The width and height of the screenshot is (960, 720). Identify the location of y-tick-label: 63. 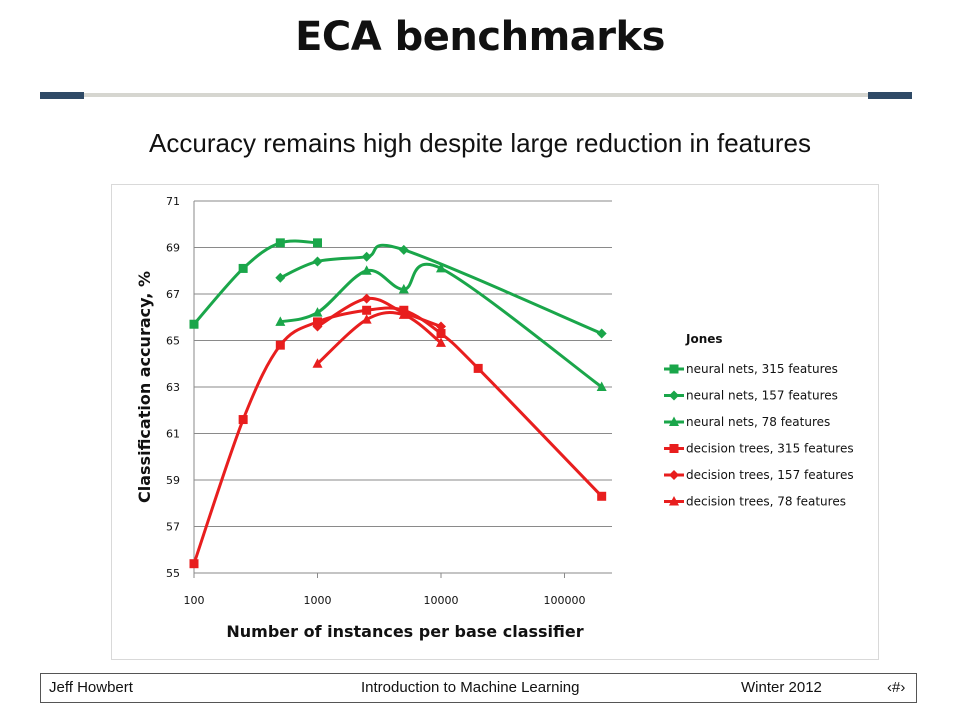
(173, 387).